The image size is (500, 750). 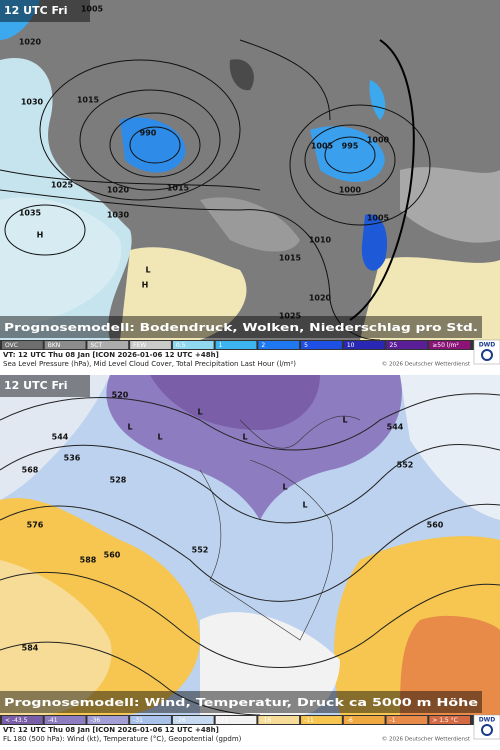 What do you see at coordinates (30, 213) in the screenshot?
I see `map-label: 1035` at bounding box center [30, 213].